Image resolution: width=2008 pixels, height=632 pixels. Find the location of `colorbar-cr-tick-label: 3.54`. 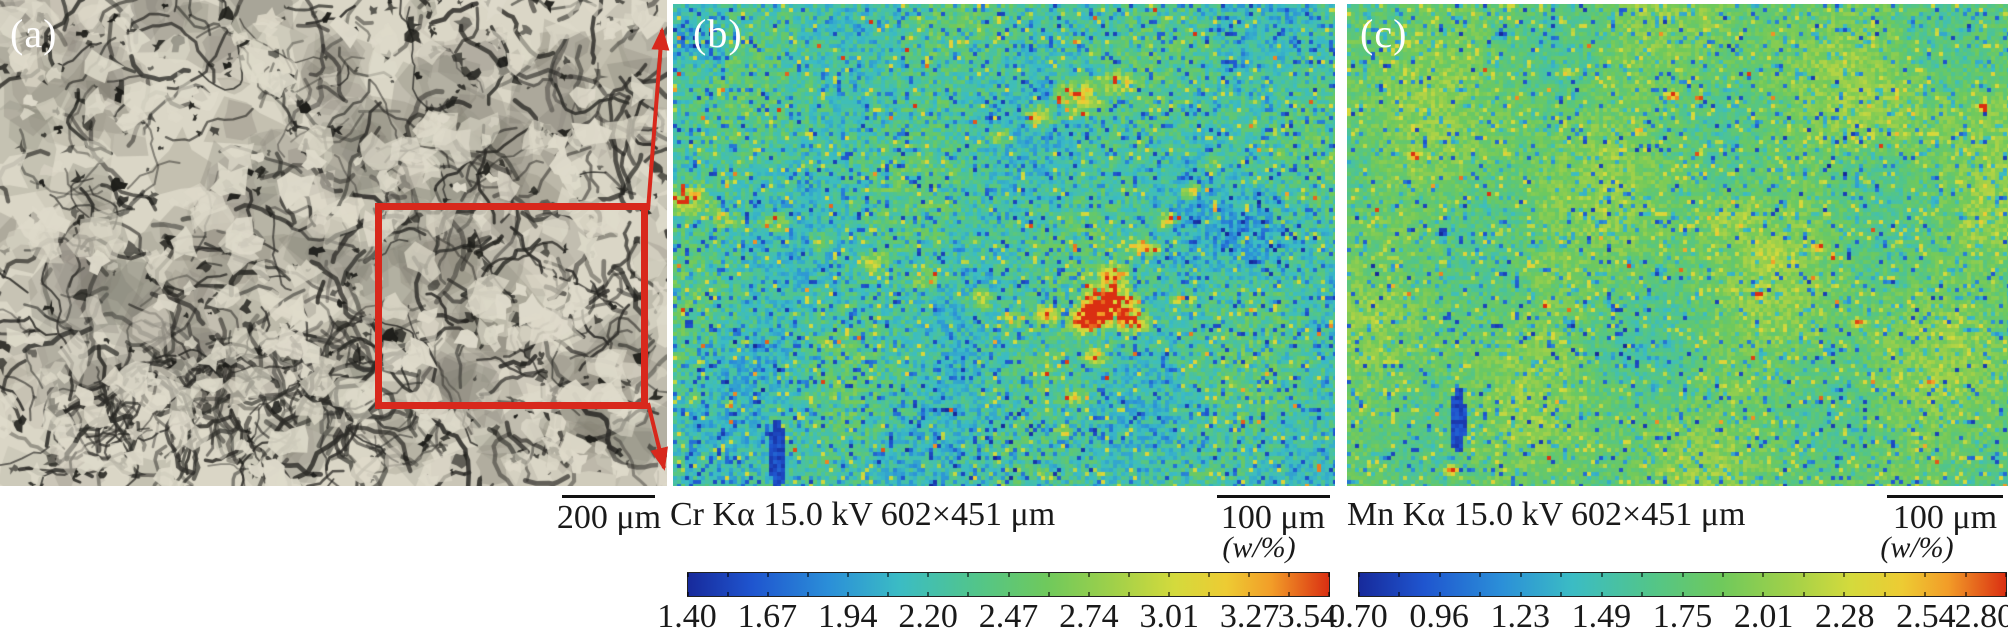

colorbar-cr-tick-label: 3.54 is located at coordinates (1307, 615).